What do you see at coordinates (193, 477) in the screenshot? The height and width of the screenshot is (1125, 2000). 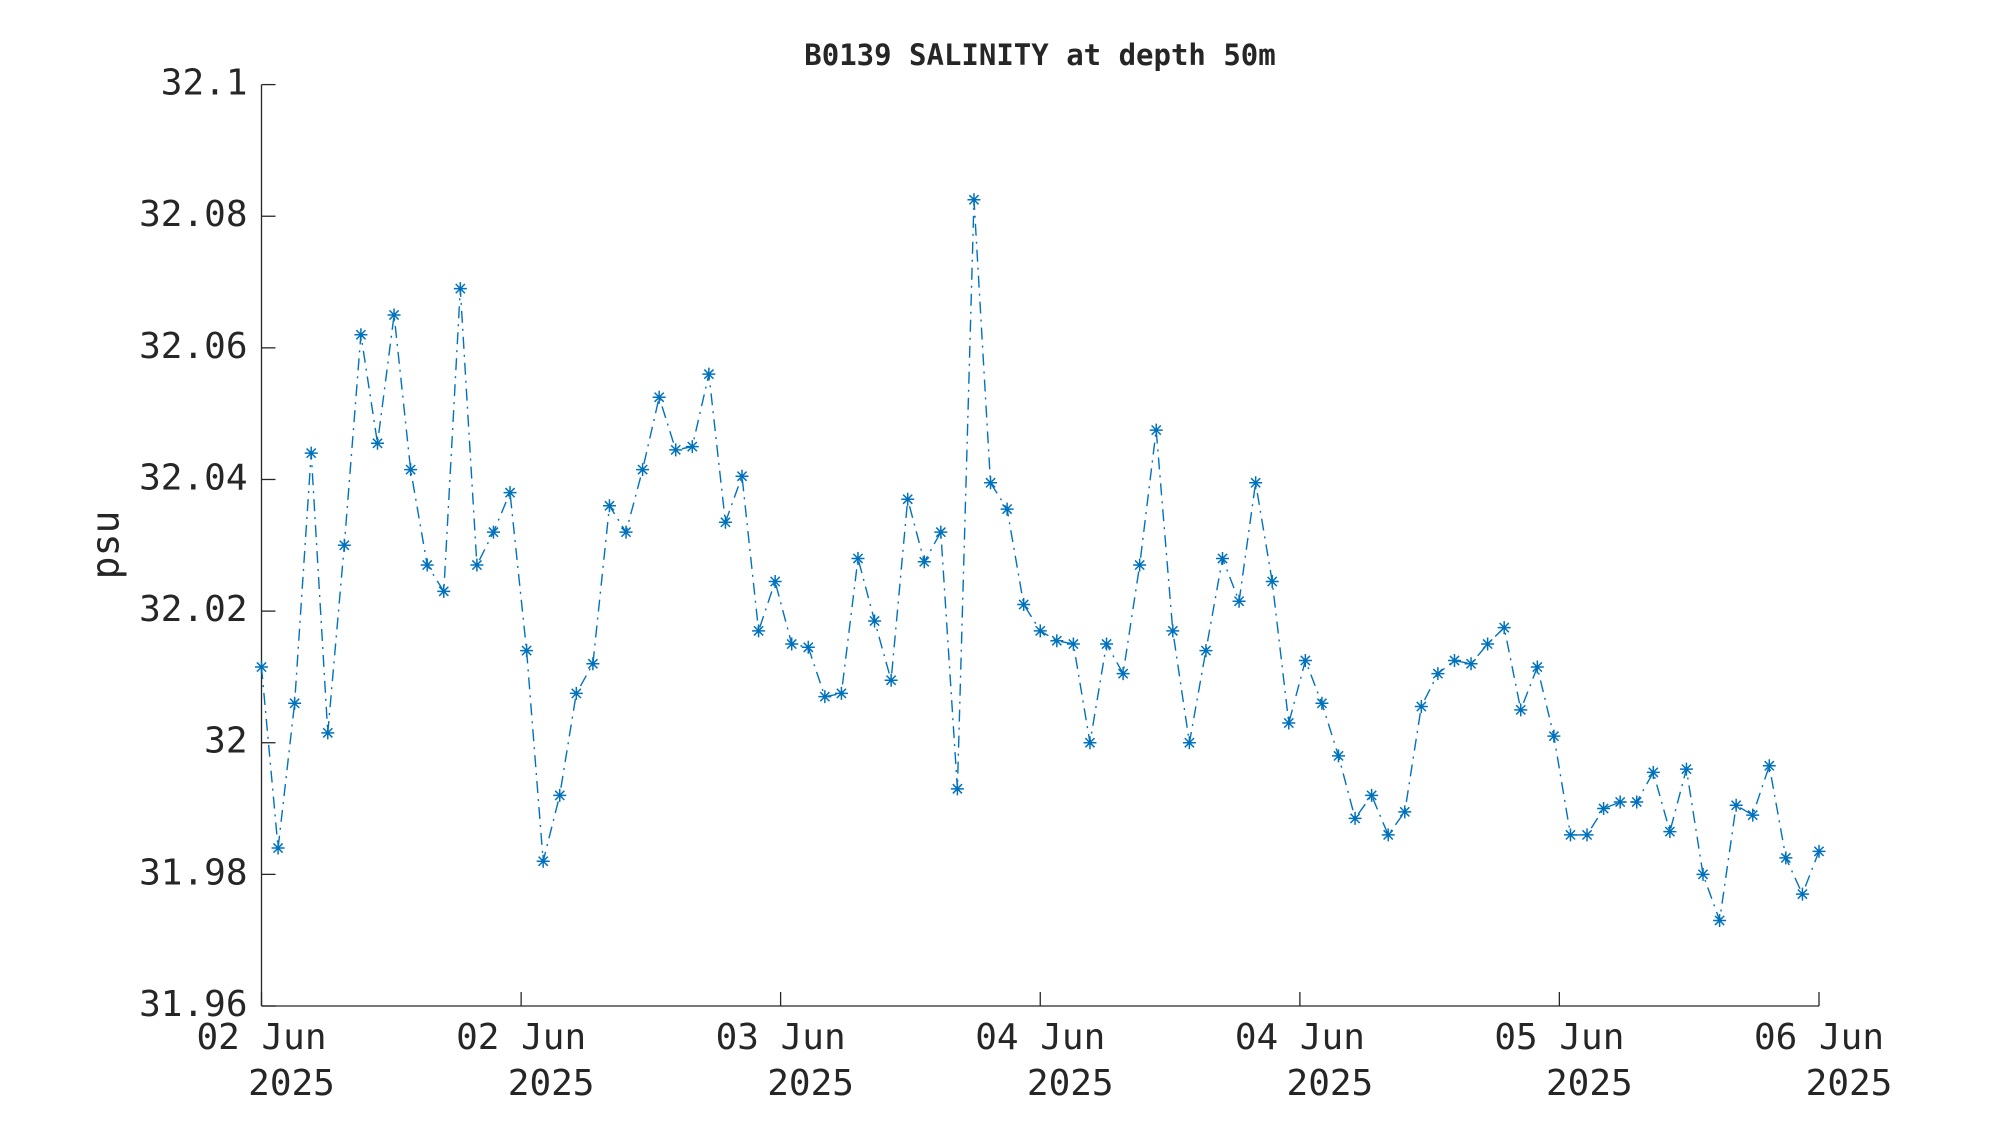 I see `y-tick-label: 32.04` at bounding box center [193, 477].